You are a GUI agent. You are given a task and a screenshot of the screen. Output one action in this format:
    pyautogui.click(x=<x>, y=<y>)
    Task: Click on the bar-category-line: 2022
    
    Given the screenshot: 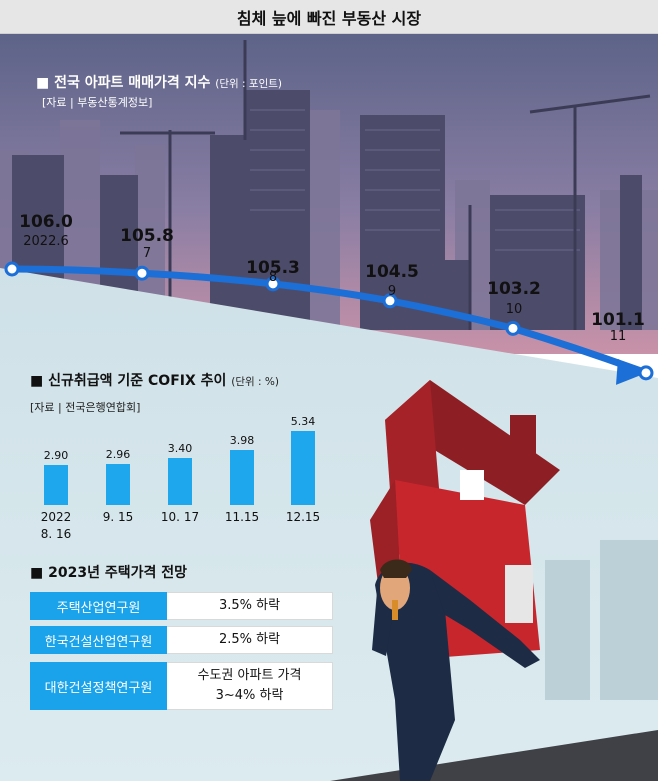 What is the action you would take?
    pyautogui.click(x=56, y=517)
    